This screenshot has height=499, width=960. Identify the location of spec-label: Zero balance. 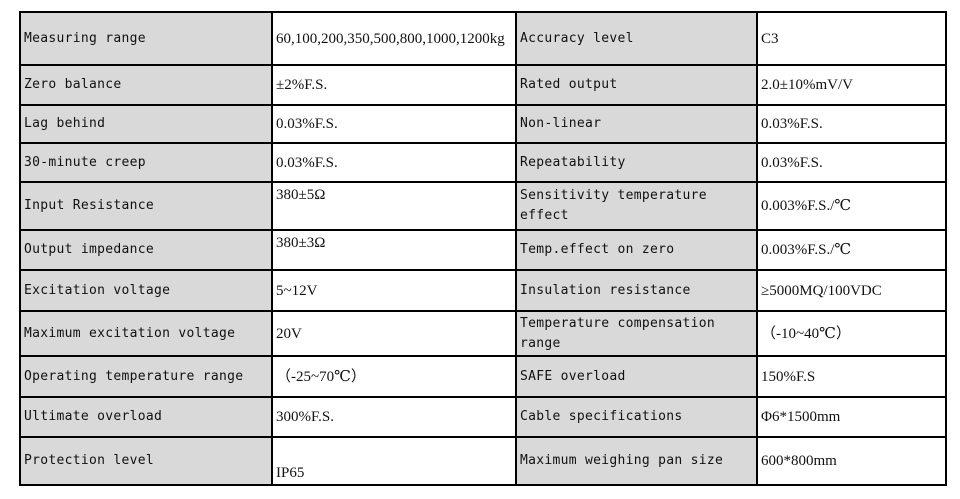
(146, 85).